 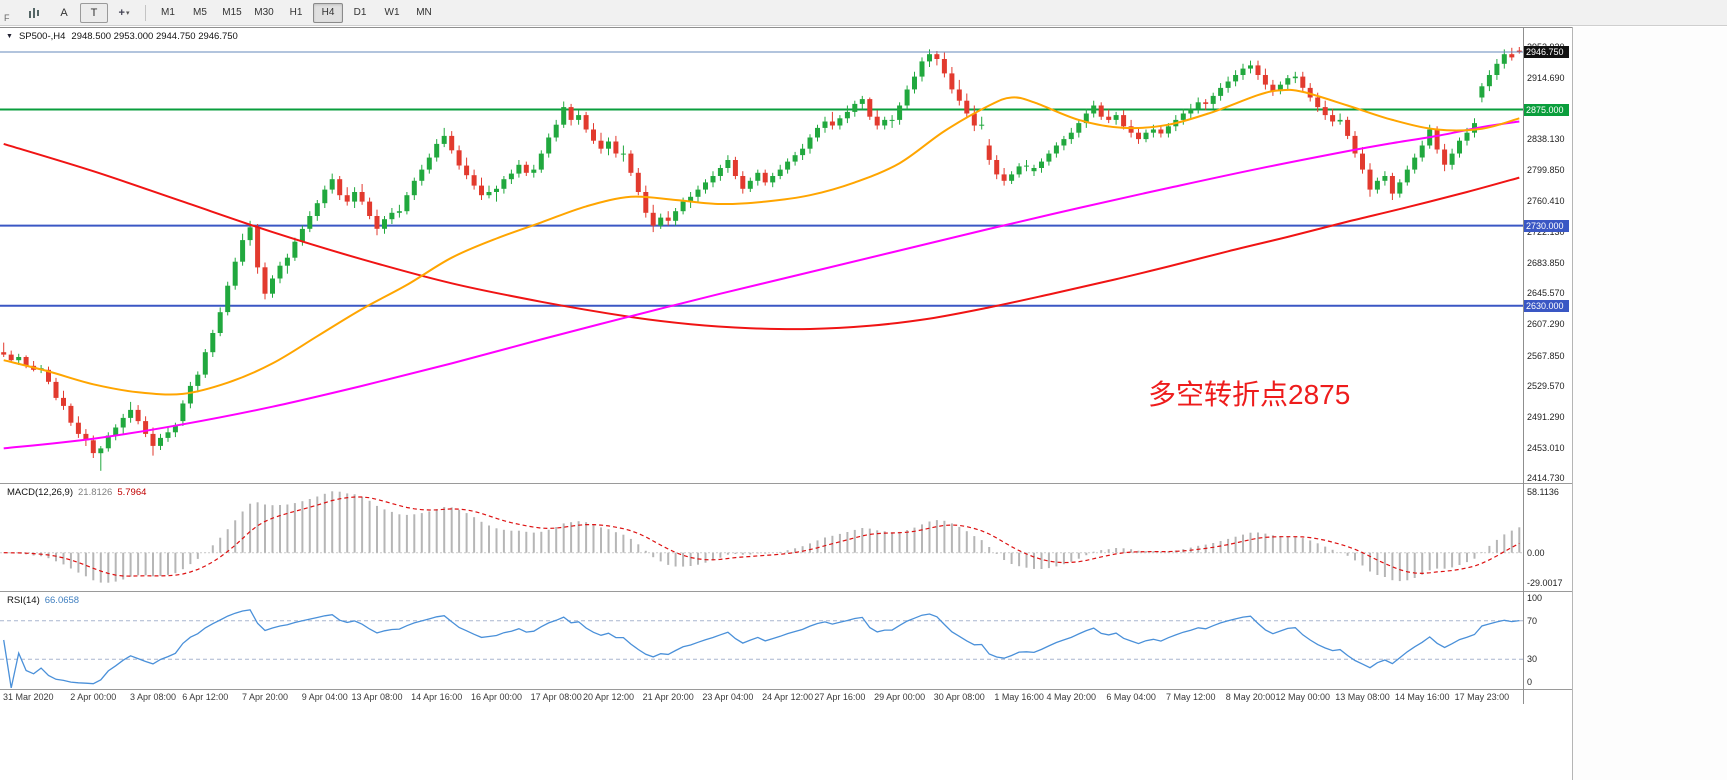 I want to click on time-axis-label: 7 Apr 20:00, so click(x=265, y=697).